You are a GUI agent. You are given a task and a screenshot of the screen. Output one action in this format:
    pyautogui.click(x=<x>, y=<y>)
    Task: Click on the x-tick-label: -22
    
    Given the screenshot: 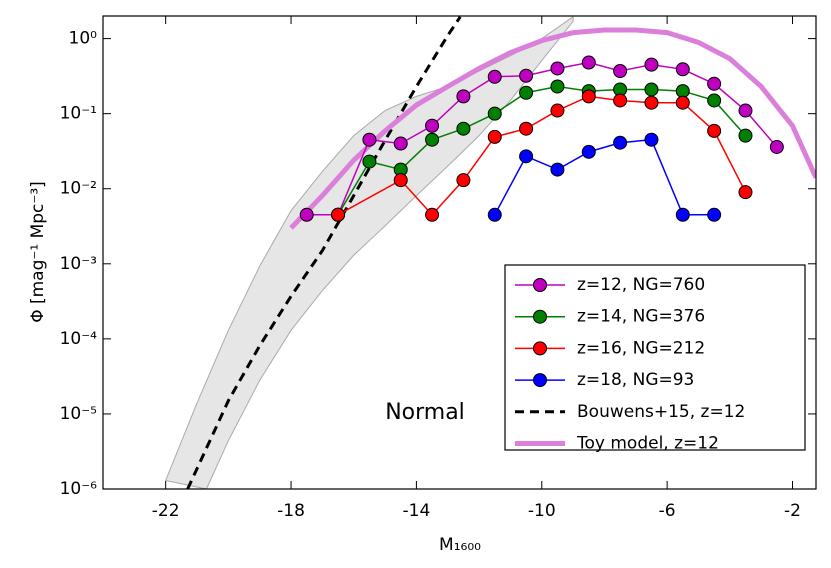 What is the action you would take?
    pyautogui.click(x=166, y=511)
    